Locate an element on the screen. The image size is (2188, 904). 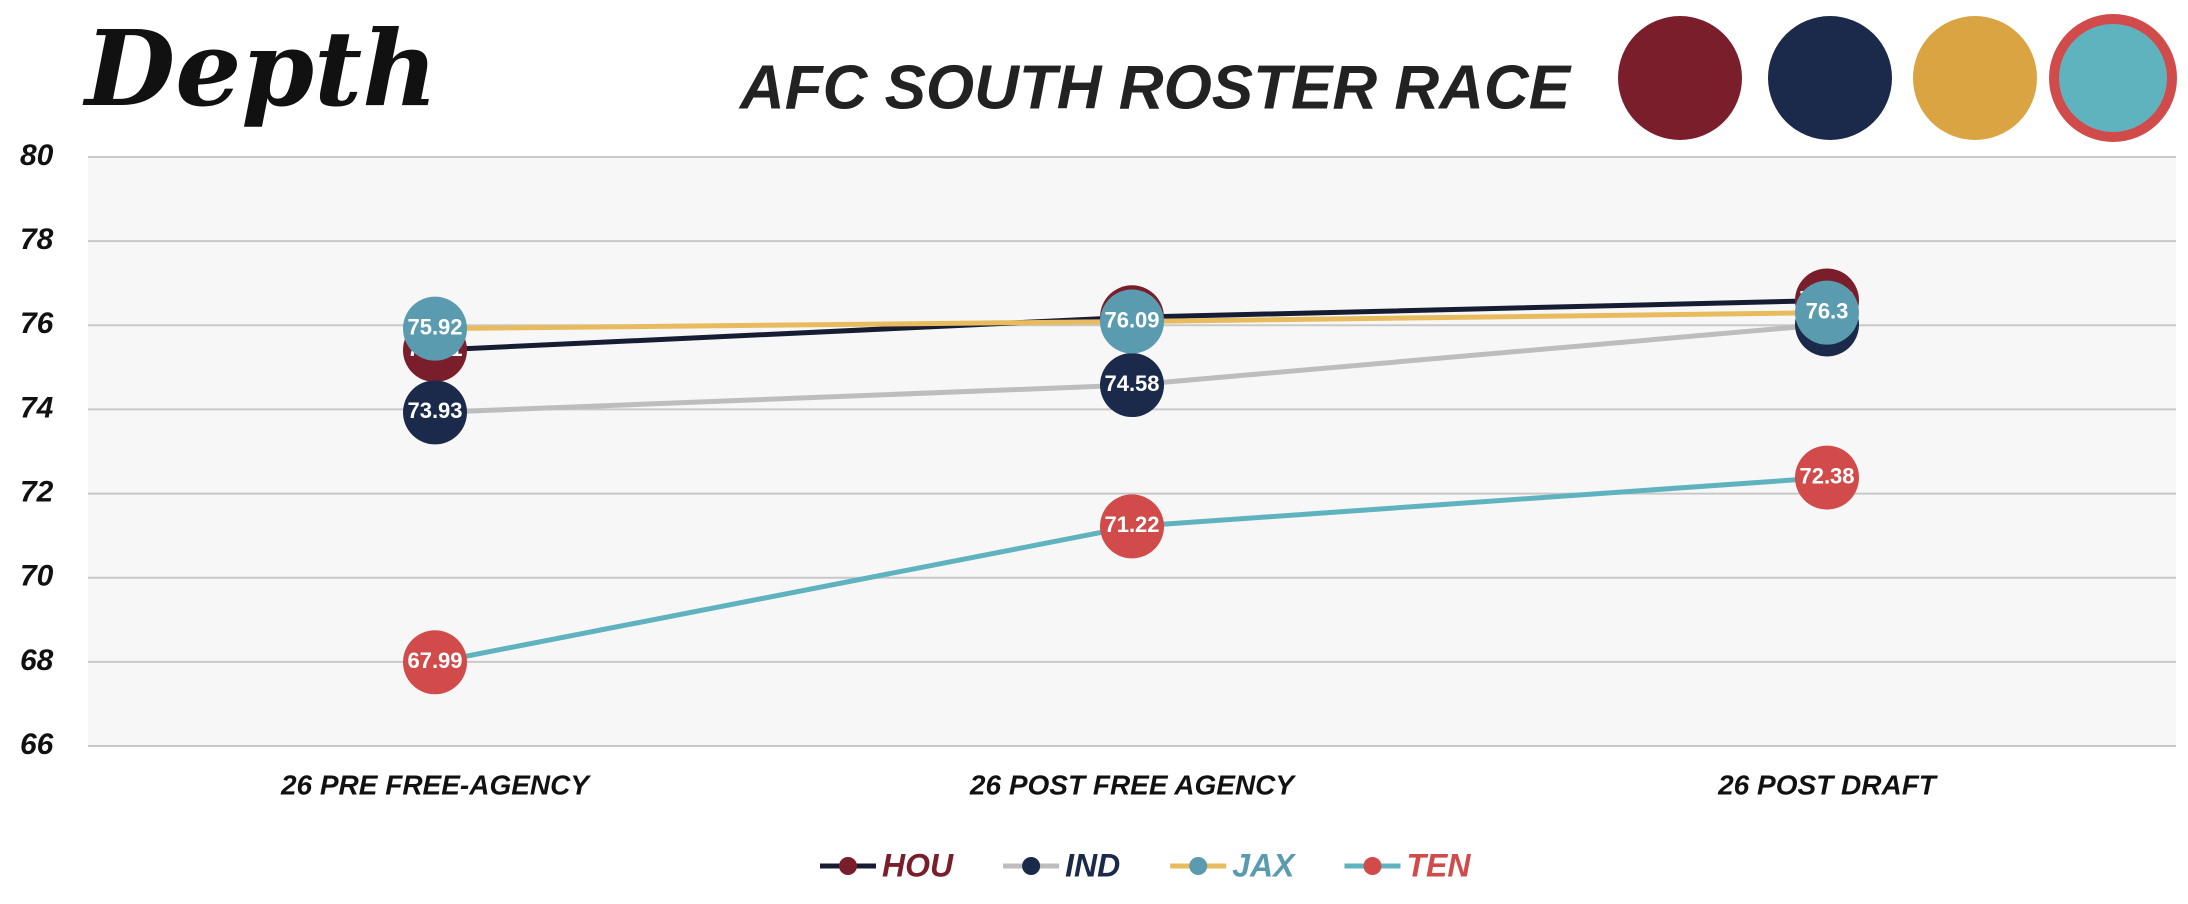
value-label: 76.3 is located at coordinates (1827, 310).